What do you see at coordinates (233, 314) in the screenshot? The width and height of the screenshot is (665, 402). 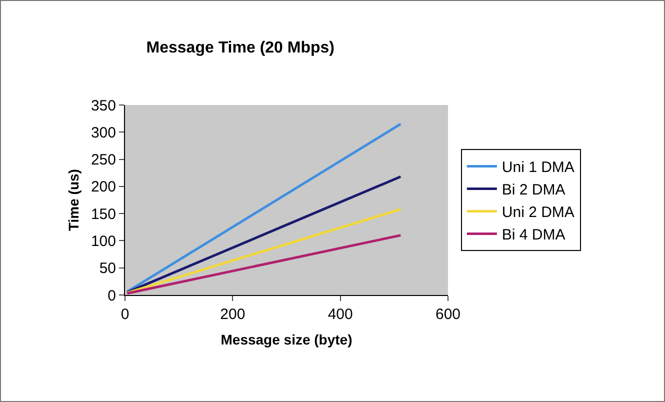 I see `x-tick-label: 200` at bounding box center [233, 314].